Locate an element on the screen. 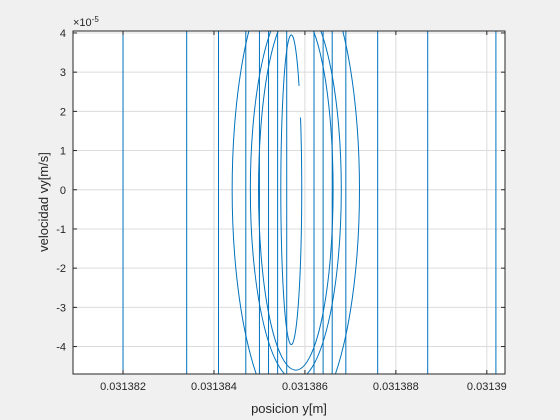 The width and height of the screenshot is (560, 420). y-exponent-label: ×10⁻⁵ is located at coordinates (86, 22).